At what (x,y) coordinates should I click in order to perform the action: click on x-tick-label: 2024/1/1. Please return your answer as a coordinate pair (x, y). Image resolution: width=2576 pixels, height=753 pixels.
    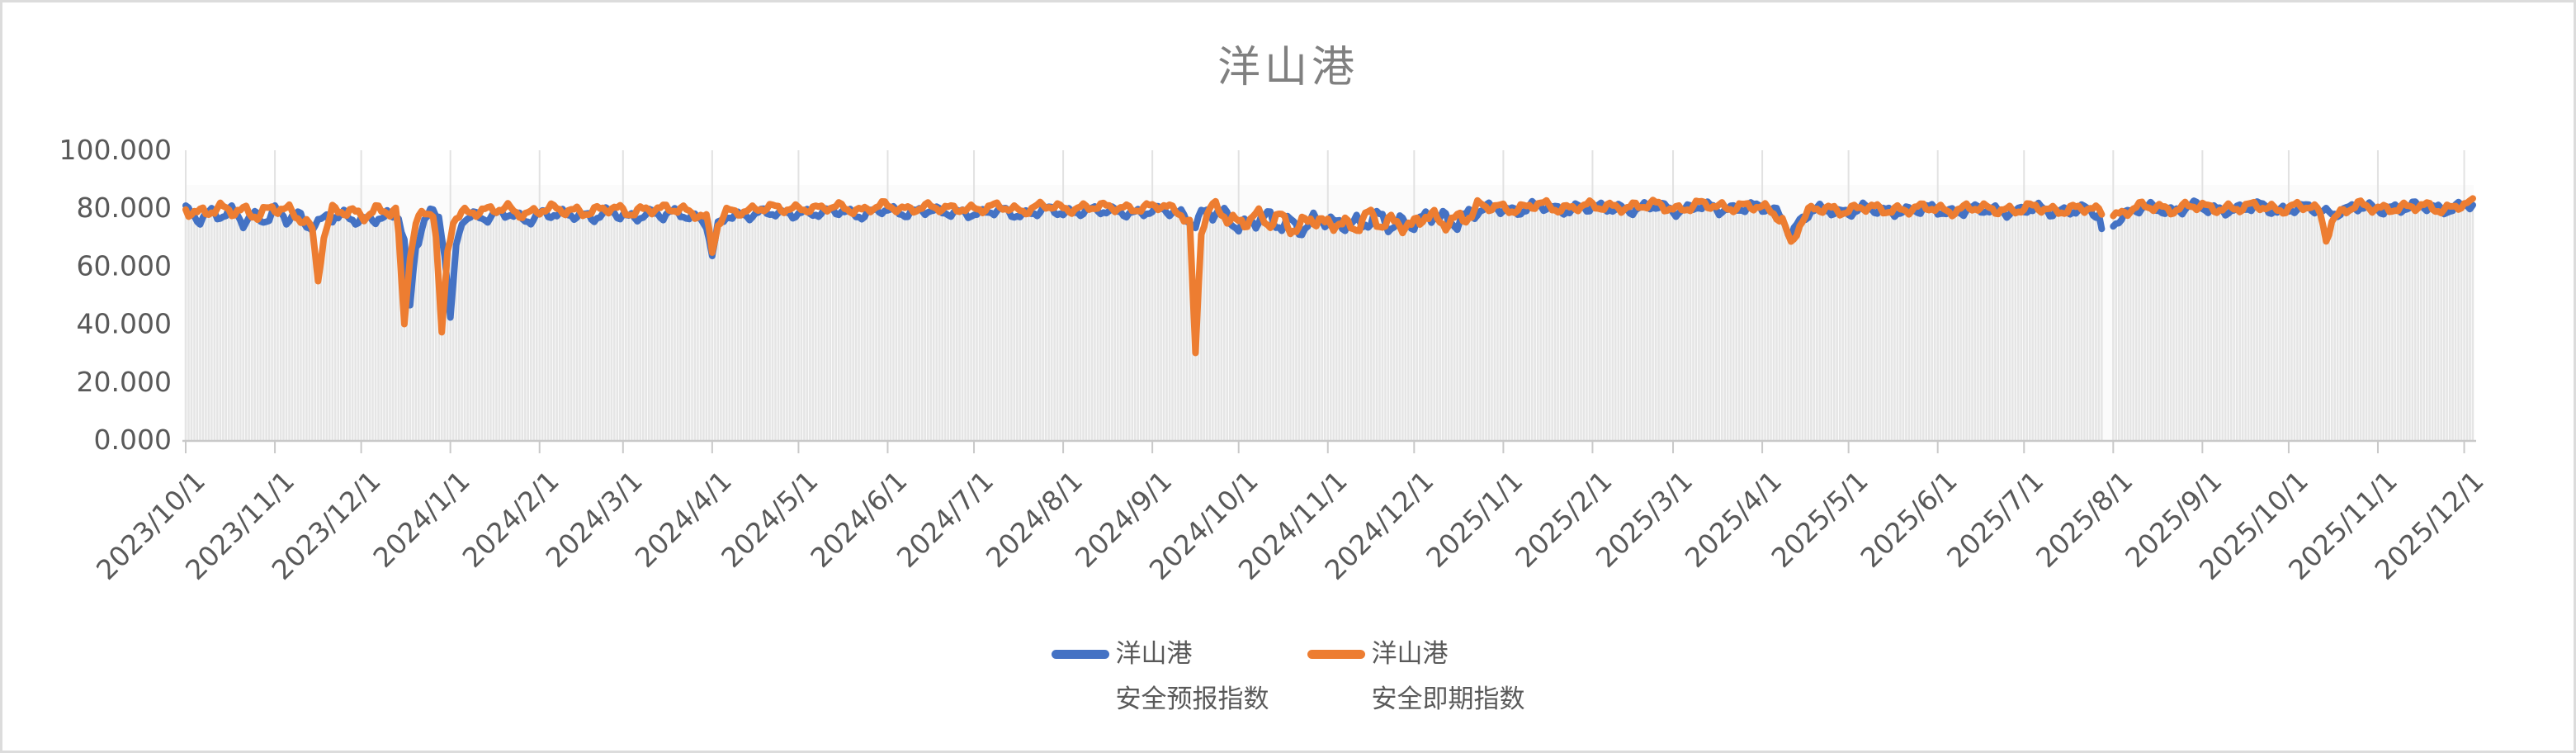
    Looking at the image, I should click on (420, 520).